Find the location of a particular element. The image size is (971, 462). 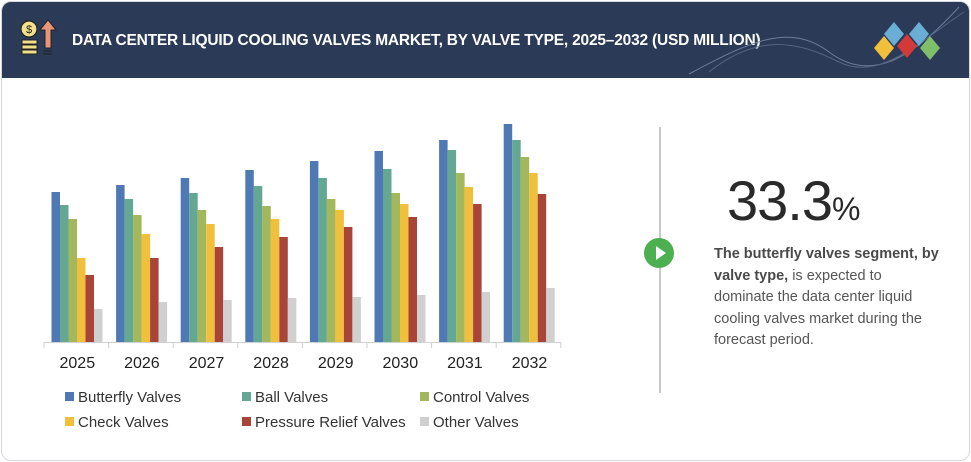

bar-butterfly-valves-2028 is located at coordinates (249, 256).